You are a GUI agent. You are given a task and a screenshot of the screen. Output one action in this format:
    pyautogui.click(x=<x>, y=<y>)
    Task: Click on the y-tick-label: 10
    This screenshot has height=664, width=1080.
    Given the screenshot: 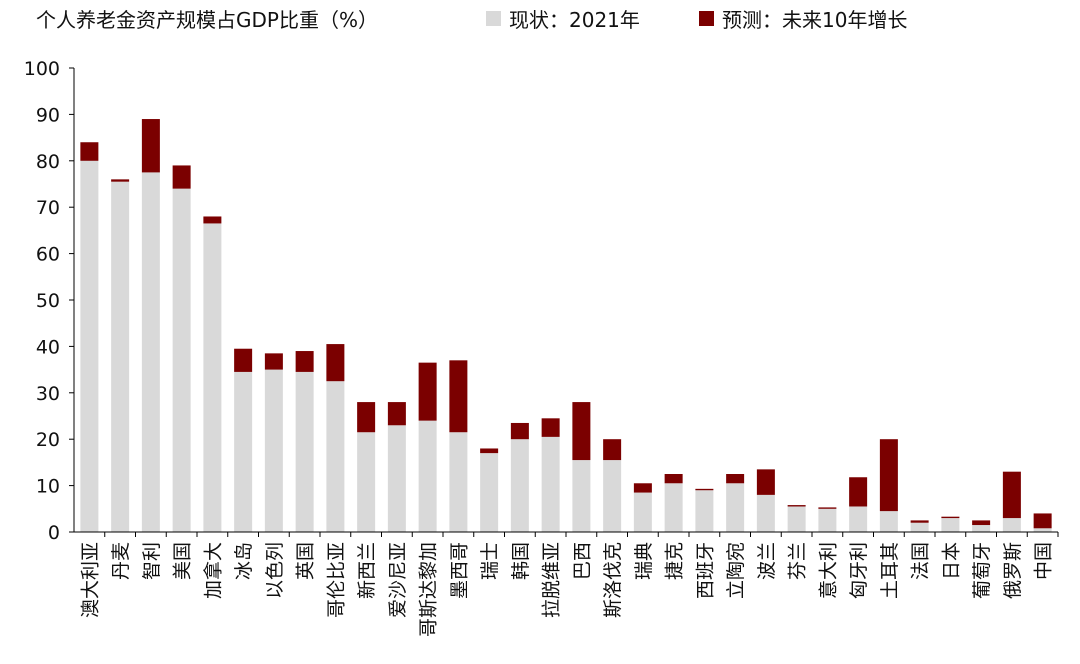 What is the action you would take?
    pyautogui.click(x=48, y=487)
    